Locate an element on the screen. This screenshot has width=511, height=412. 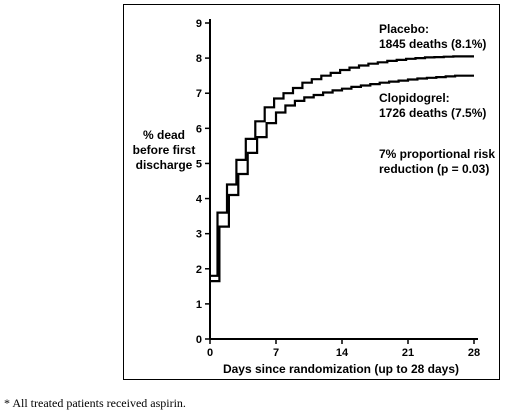
y-tick-label-6: 6 is located at coordinates (199, 129).